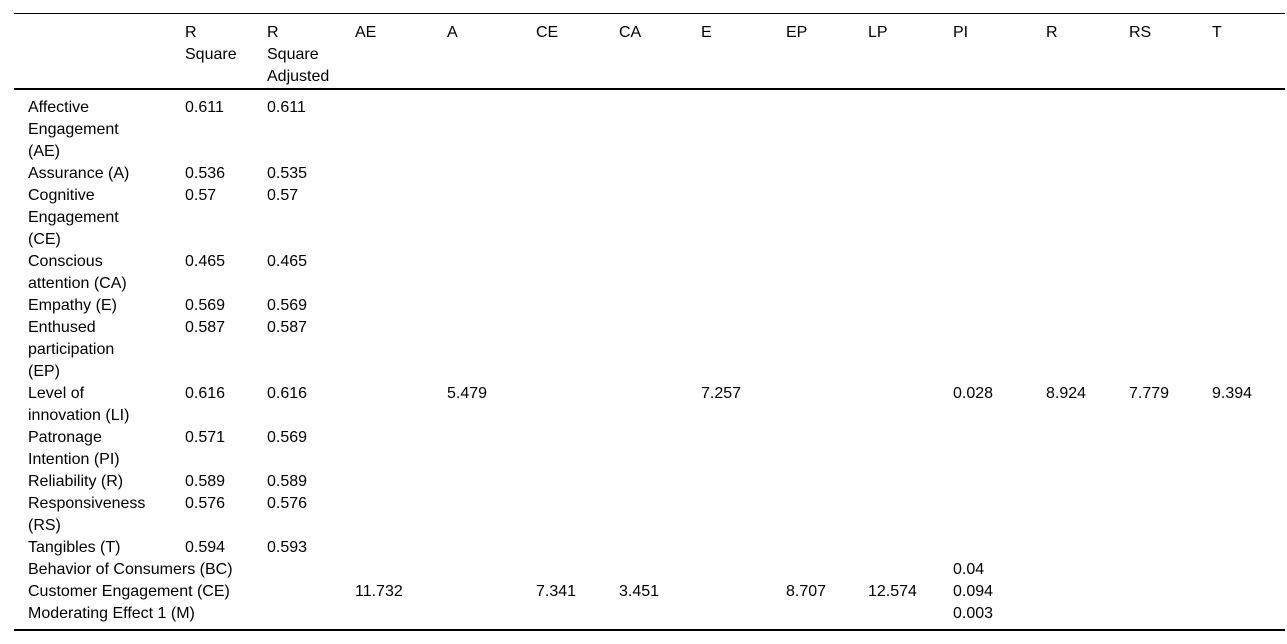 The height and width of the screenshot is (644, 1287). Describe the element at coordinates (649, 218) in the screenshot. I see `table-row: Cognitive Engagement (CE) 0.57 0.57` at that location.